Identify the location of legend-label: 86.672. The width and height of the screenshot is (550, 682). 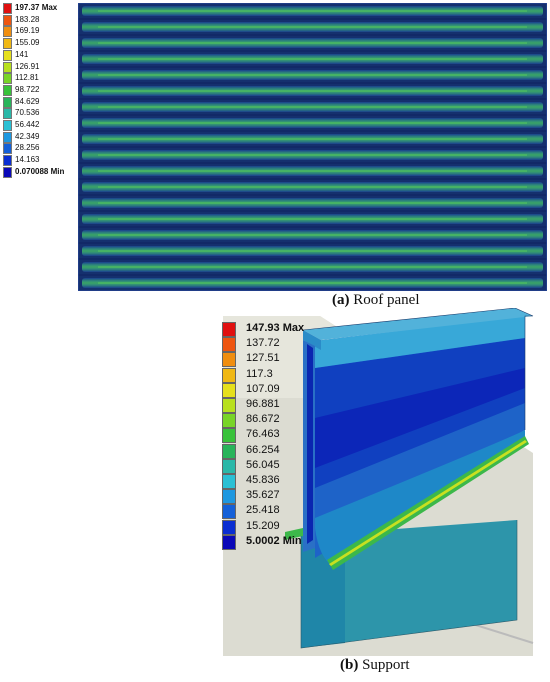
(263, 419).